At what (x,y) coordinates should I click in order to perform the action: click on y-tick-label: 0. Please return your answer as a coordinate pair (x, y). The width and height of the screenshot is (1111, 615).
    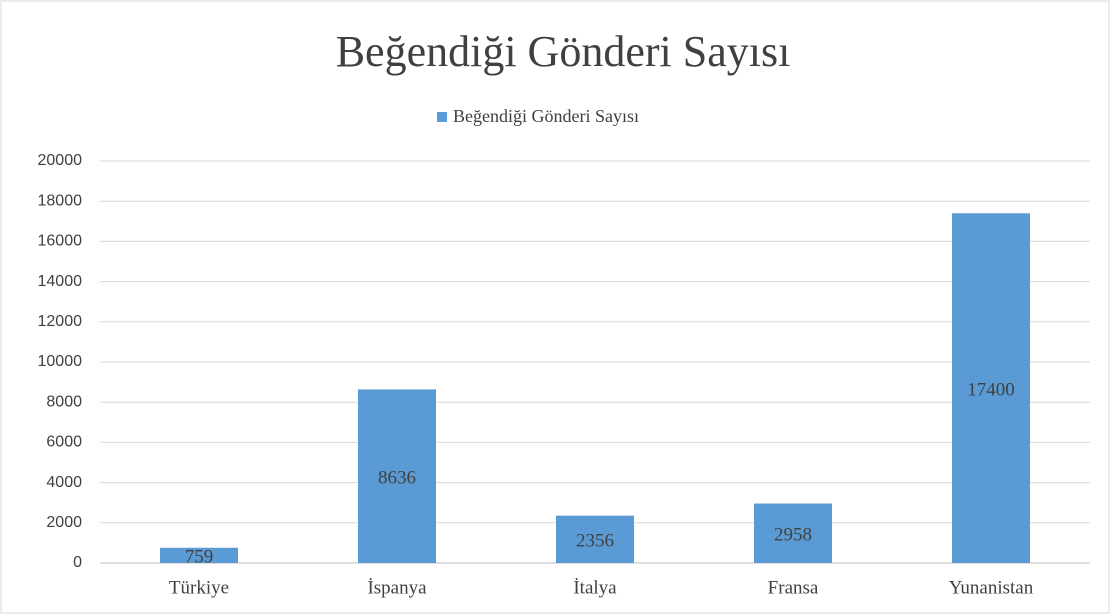
    Looking at the image, I should click on (77, 562).